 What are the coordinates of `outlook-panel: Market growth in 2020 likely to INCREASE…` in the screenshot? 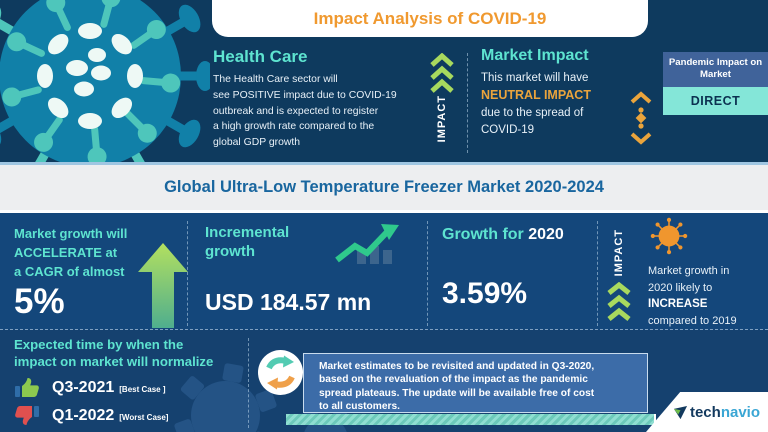 It's located at (704, 271).